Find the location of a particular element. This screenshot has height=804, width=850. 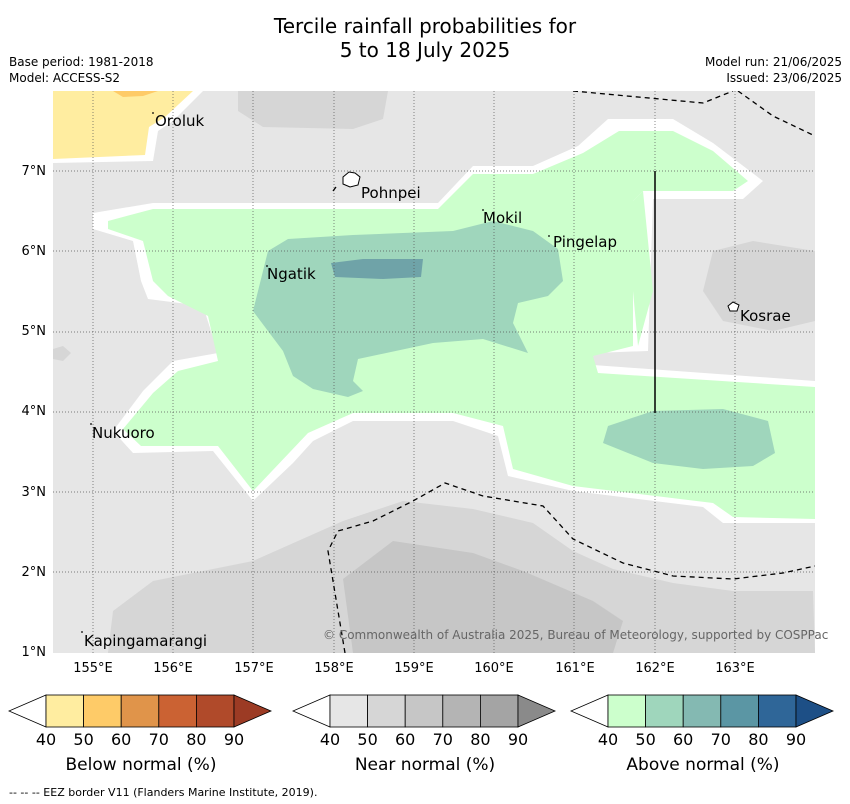

place-oroluk: Oroluk is located at coordinates (180, 121).